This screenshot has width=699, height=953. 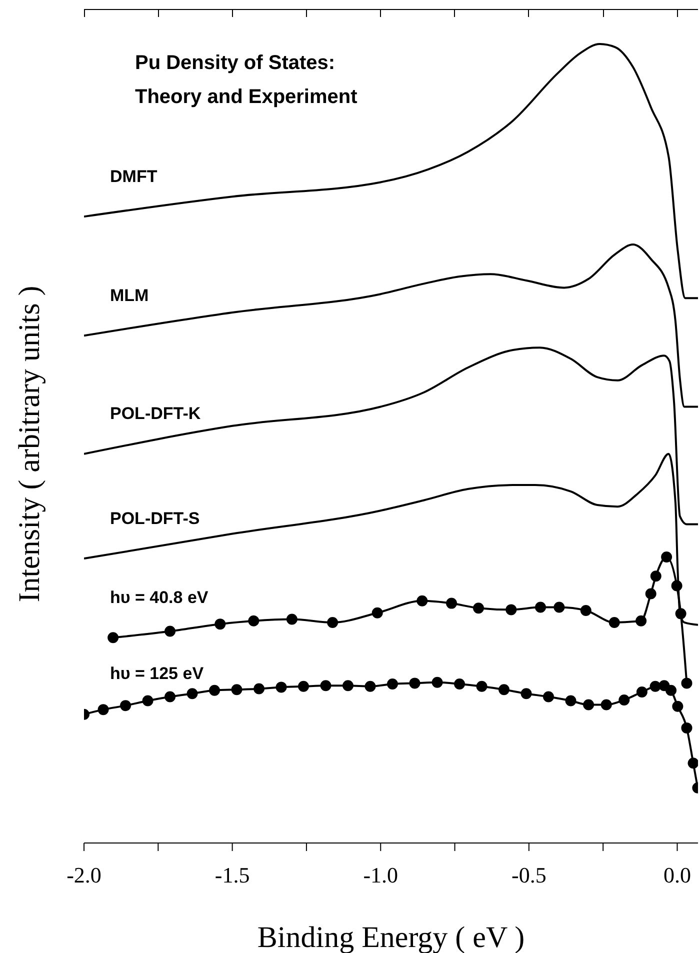 What do you see at coordinates (232, 875) in the screenshot?
I see `x-tick-label: -1.5` at bounding box center [232, 875].